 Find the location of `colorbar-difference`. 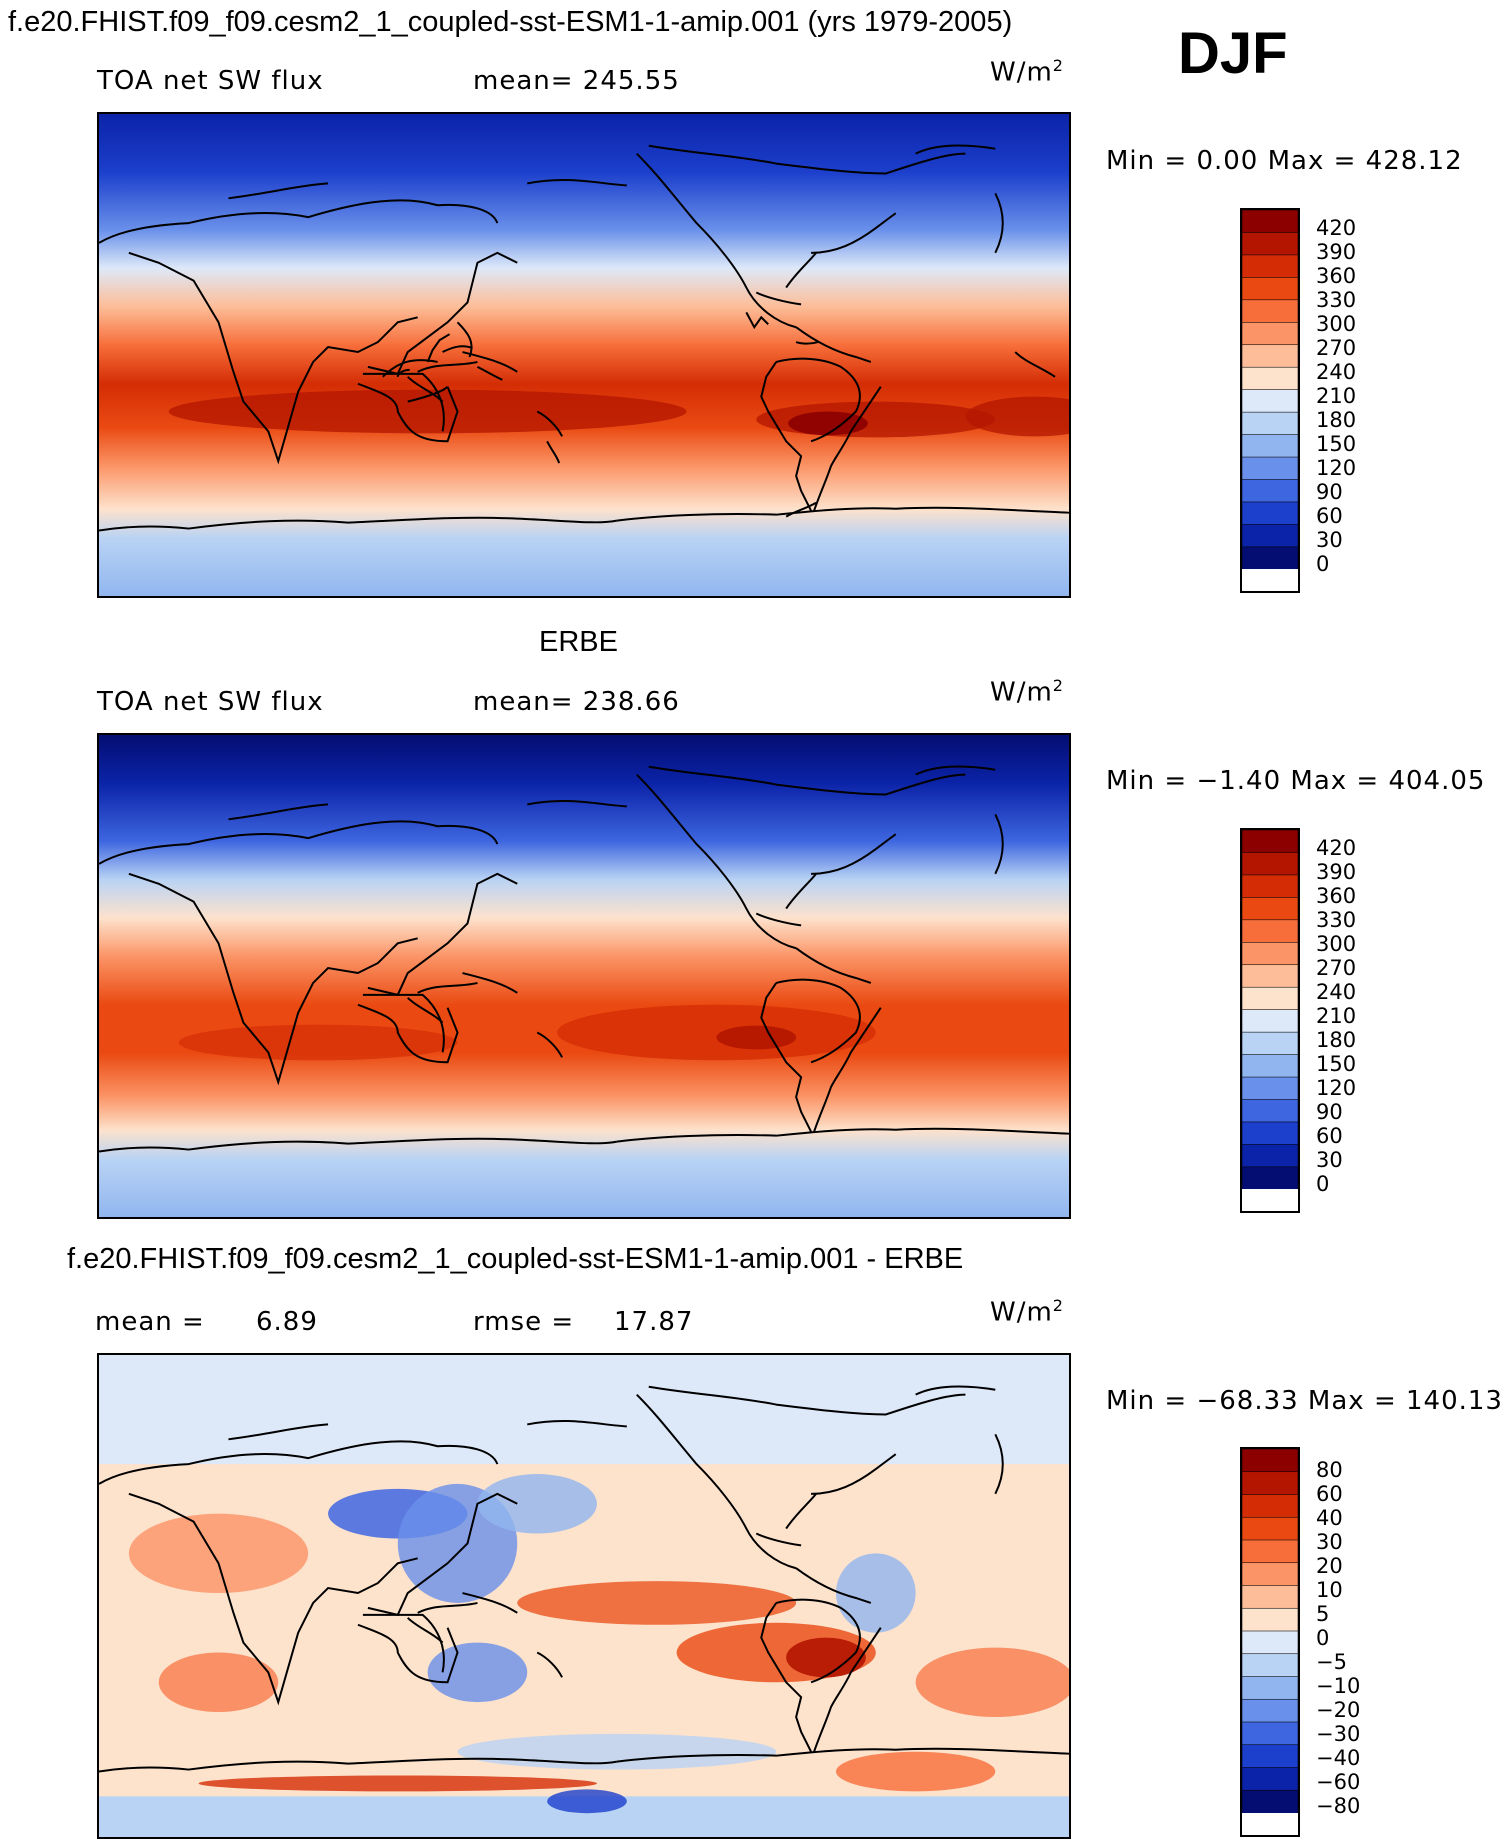

colorbar-difference is located at coordinates (1270, 1642).